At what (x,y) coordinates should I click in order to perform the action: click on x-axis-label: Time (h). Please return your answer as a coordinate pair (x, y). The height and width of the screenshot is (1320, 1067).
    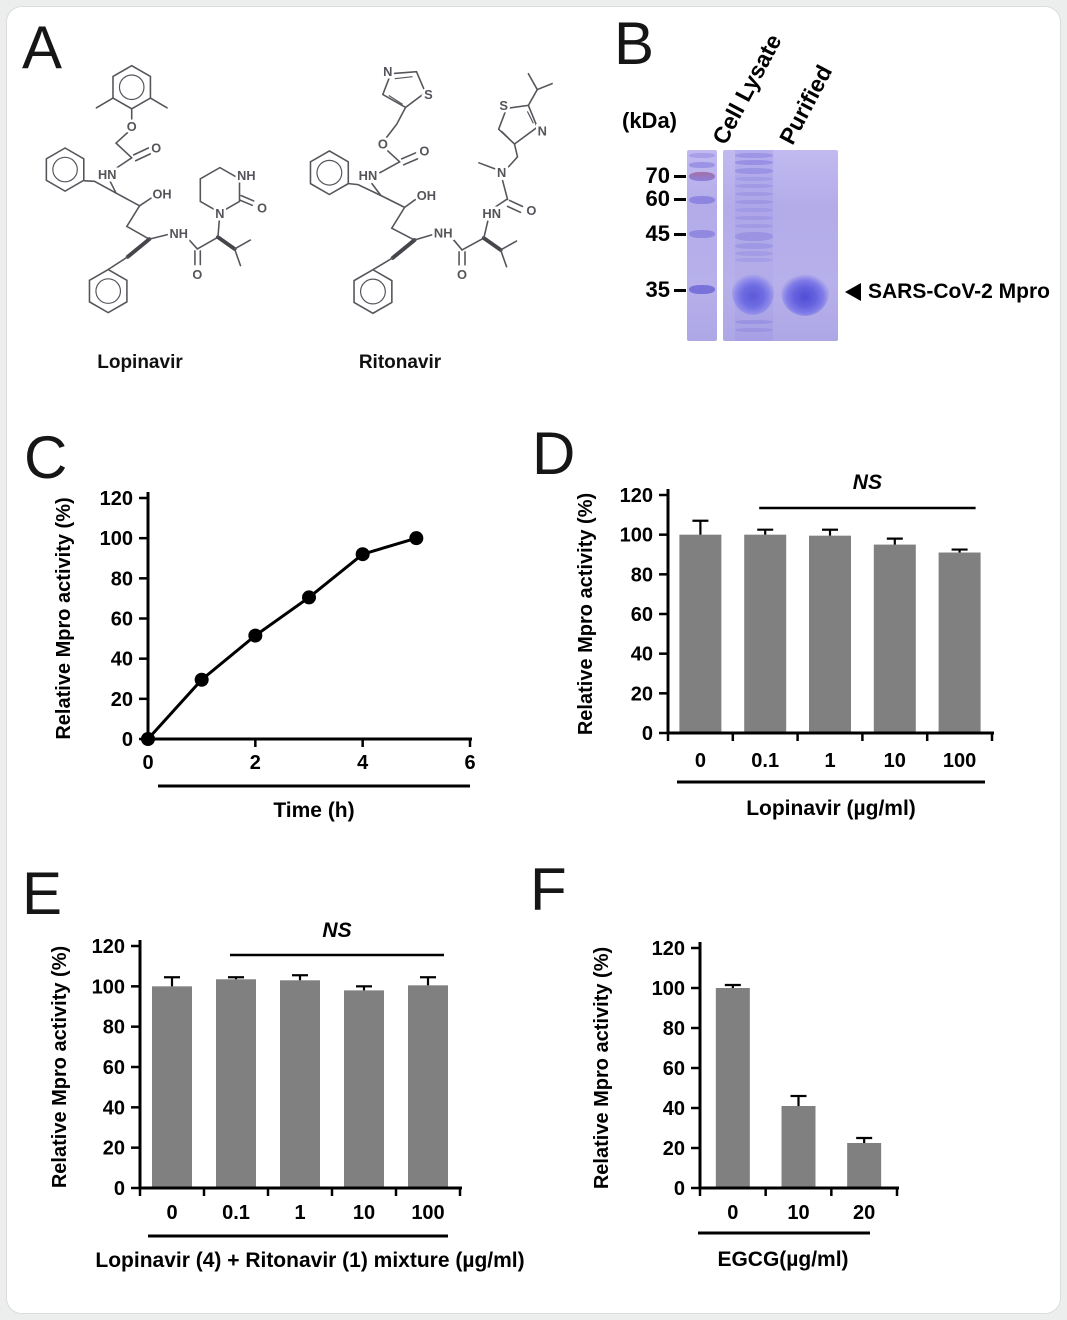
    Looking at the image, I should click on (313, 810).